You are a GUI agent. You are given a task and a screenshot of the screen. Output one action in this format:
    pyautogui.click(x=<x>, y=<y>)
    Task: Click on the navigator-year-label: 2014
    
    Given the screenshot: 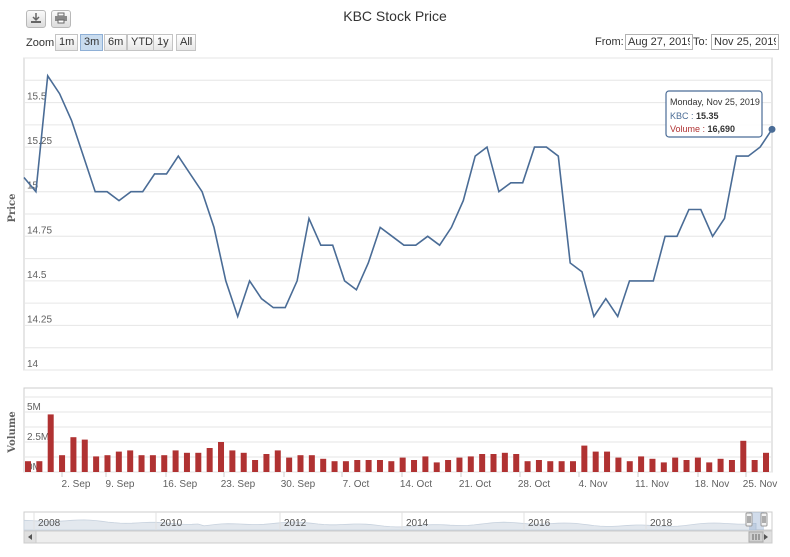 What is the action you would take?
    pyautogui.click(x=417, y=523)
    